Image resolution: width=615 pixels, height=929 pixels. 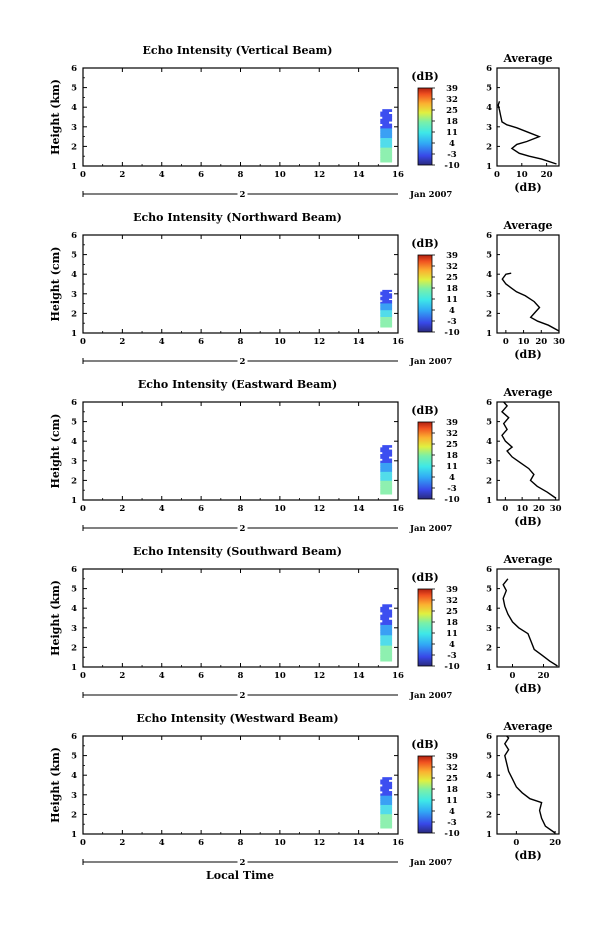 What do you see at coordinates (489, 128) in the screenshot?
I see `profile-y-tick-label: 3` at bounding box center [489, 128].